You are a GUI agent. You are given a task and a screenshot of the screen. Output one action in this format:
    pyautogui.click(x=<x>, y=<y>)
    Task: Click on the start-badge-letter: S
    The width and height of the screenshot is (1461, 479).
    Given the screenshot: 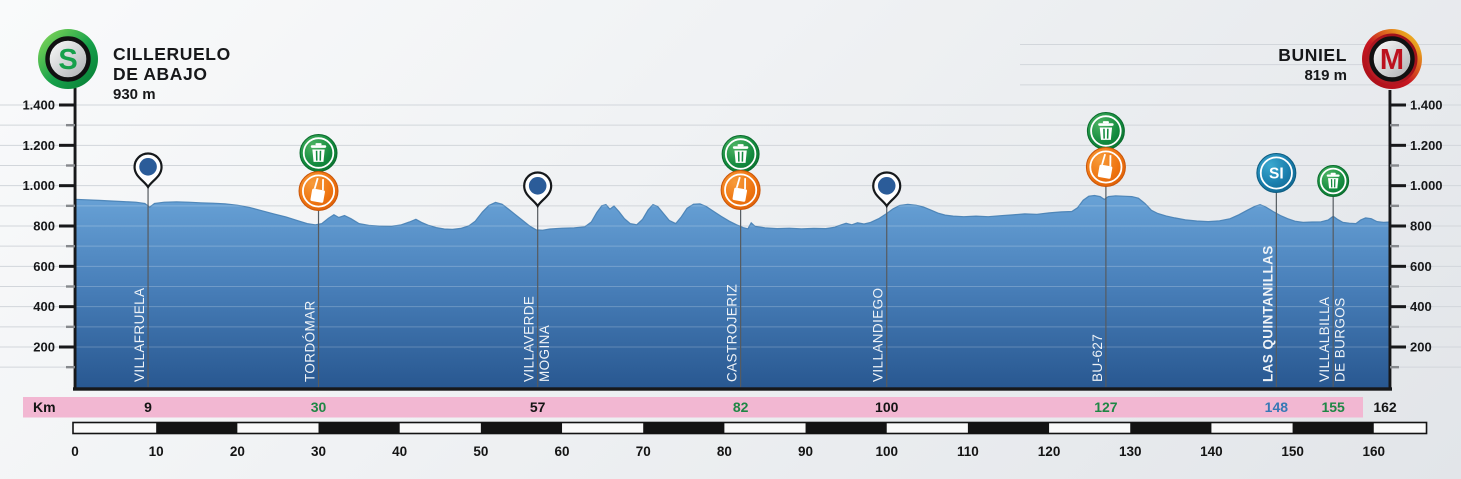 What is the action you would take?
    pyautogui.click(x=67, y=60)
    